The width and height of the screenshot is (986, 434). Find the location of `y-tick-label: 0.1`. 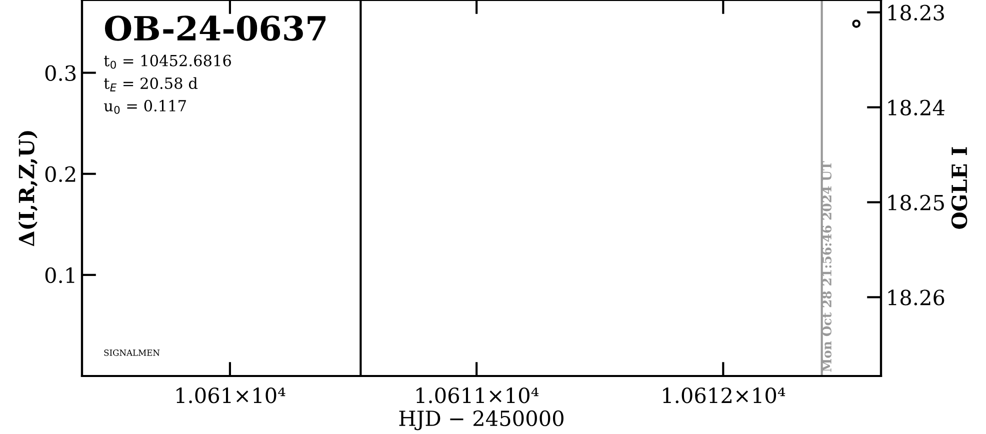

y-tick-label: 0.1 is located at coordinates (59, 275).